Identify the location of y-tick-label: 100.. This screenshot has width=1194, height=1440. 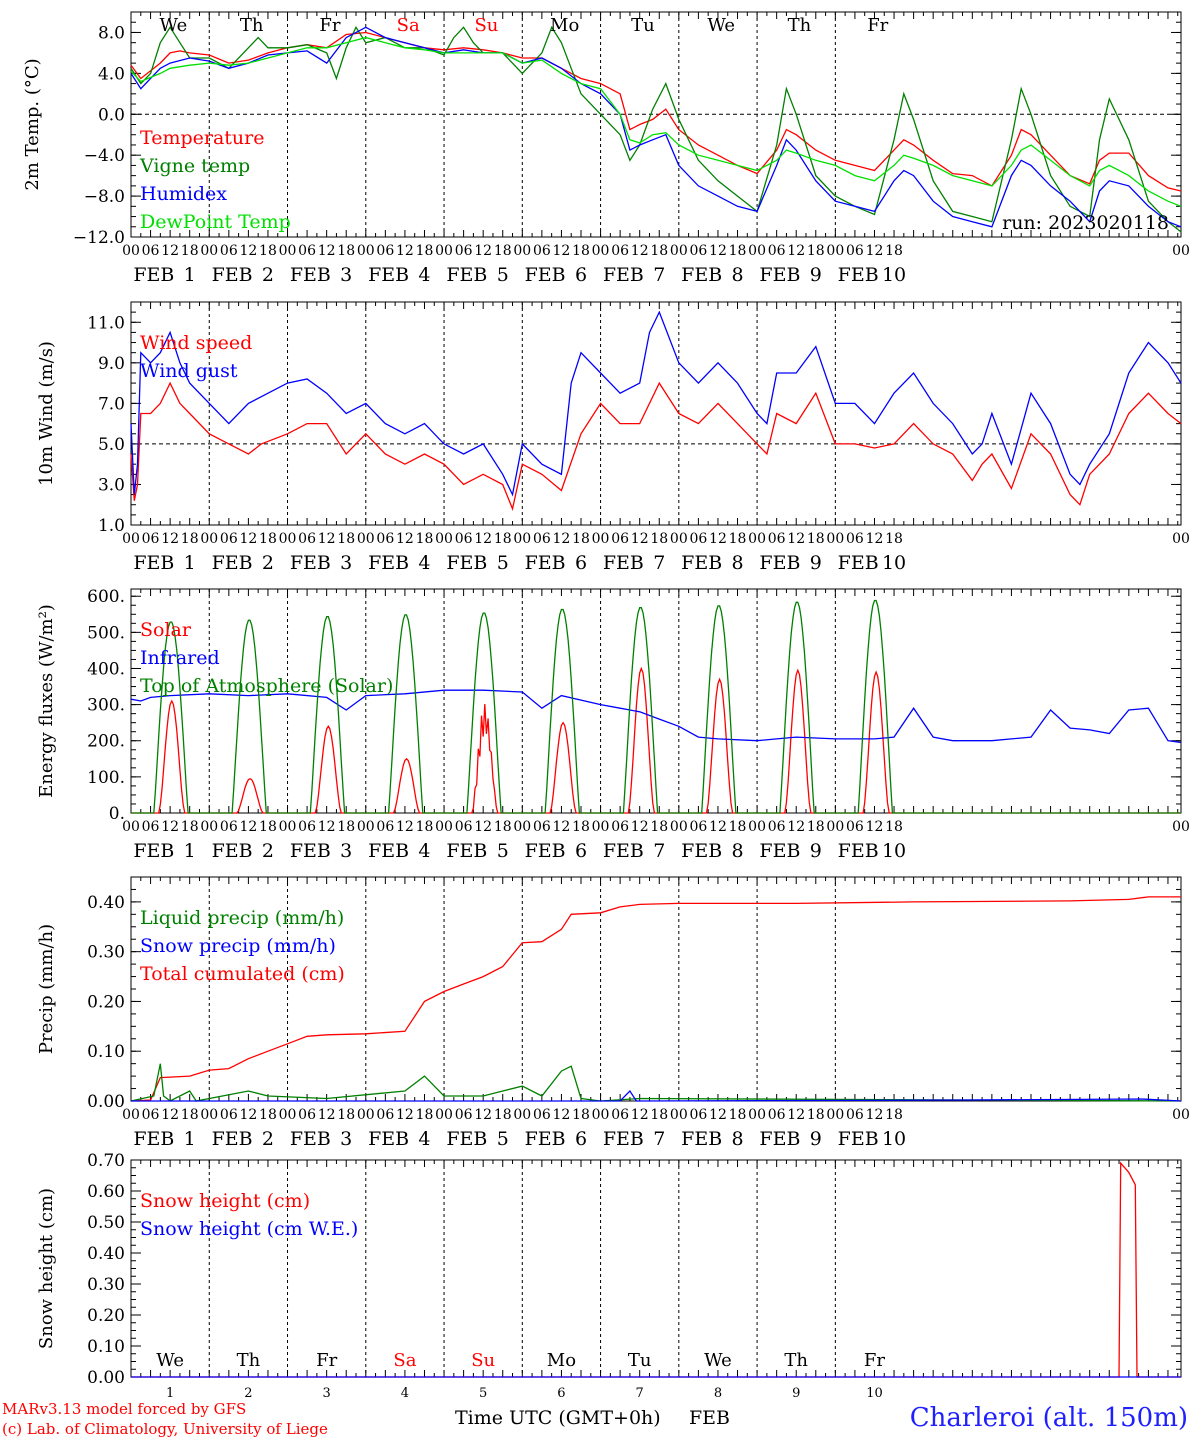
(106, 778).